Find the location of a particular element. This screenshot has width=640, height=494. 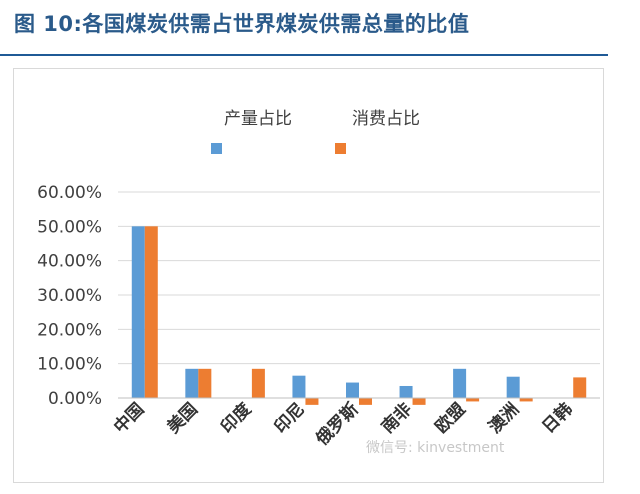

figure-title: 图 10:各国煤炭供需占世界煤炭供需总量的比值 is located at coordinates (242, 24).